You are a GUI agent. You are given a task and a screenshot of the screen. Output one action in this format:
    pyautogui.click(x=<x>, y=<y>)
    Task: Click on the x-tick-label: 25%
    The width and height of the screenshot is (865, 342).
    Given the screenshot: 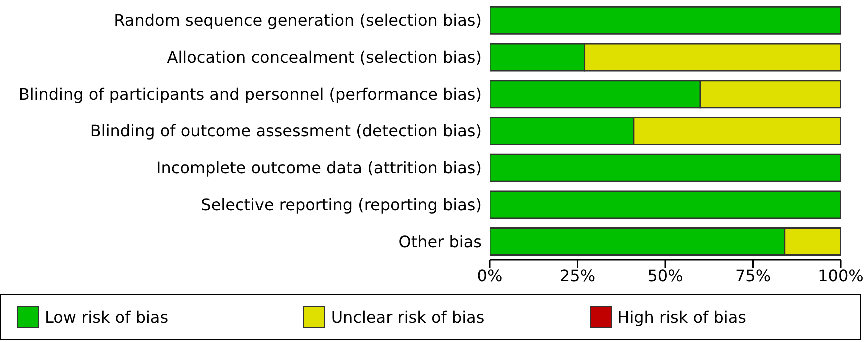 What is the action you would take?
    pyautogui.click(x=578, y=276)
    